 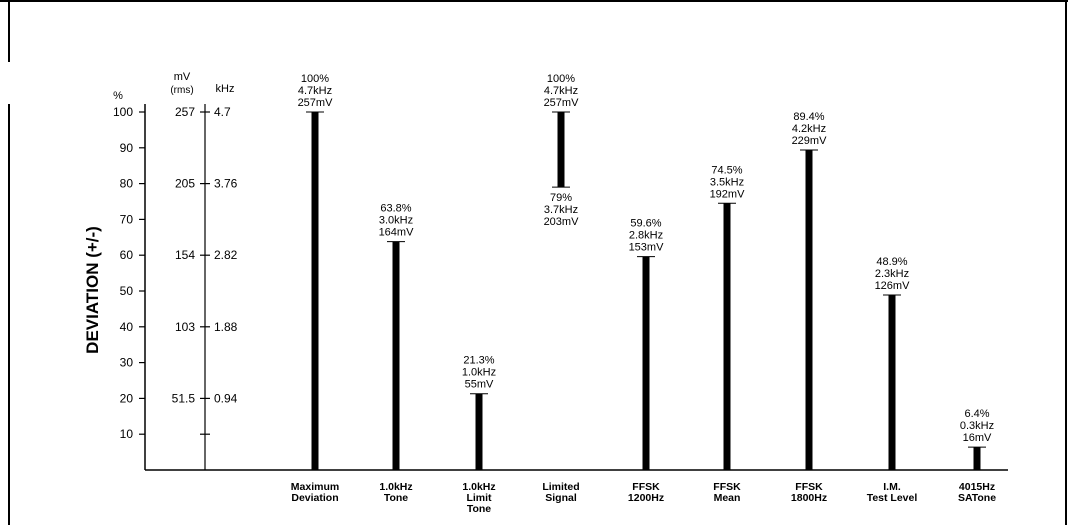 I want to click on x-category-label: 1800Hz, so click(x=809, y=498).